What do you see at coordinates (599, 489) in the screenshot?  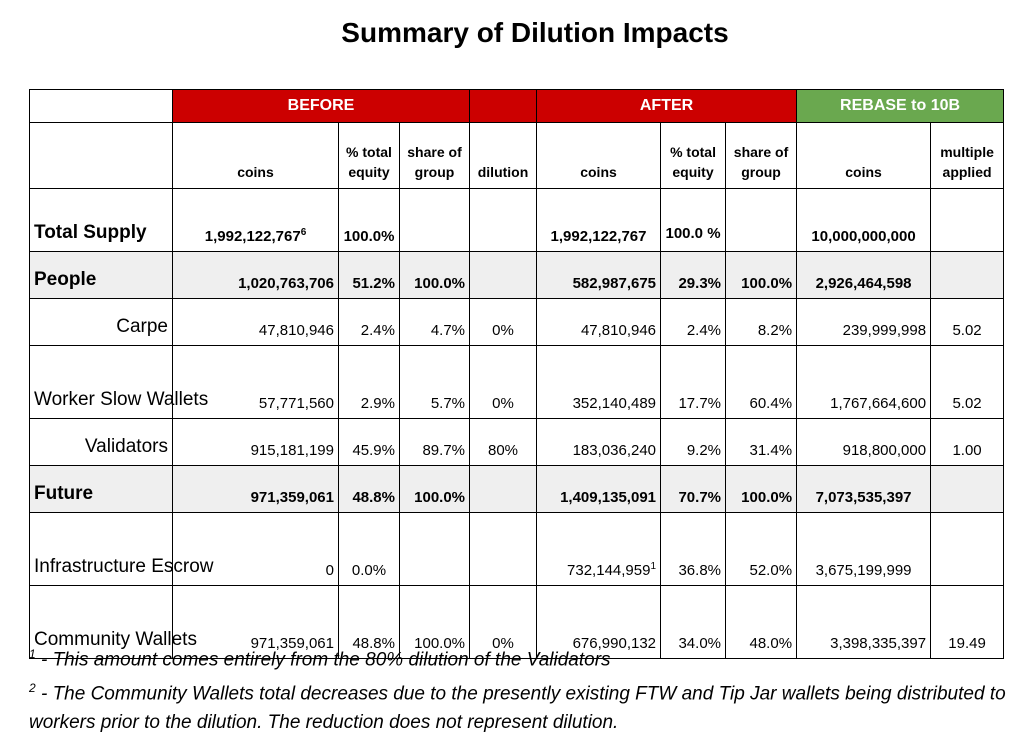 I see `after-coins: 1,409,135,091` at bounding box center [599, 489].